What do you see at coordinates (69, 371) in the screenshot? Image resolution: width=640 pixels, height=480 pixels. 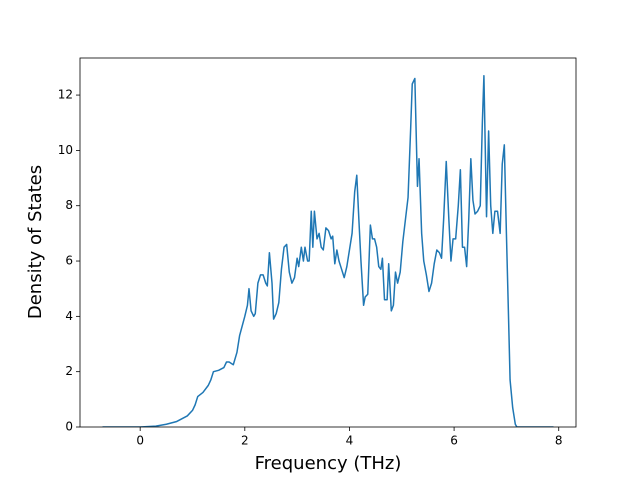 I see `y-tick-label: 2` at bounding box center [69, 371].